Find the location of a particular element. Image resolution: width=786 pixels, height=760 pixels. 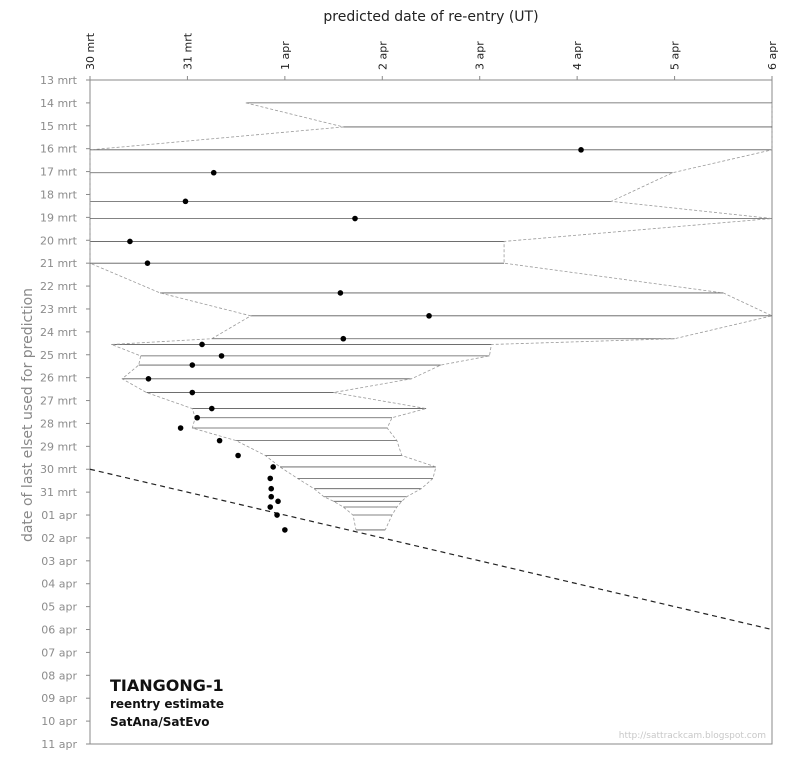

y-tick-label: 18 mrt is located at coordinates (59, 194).